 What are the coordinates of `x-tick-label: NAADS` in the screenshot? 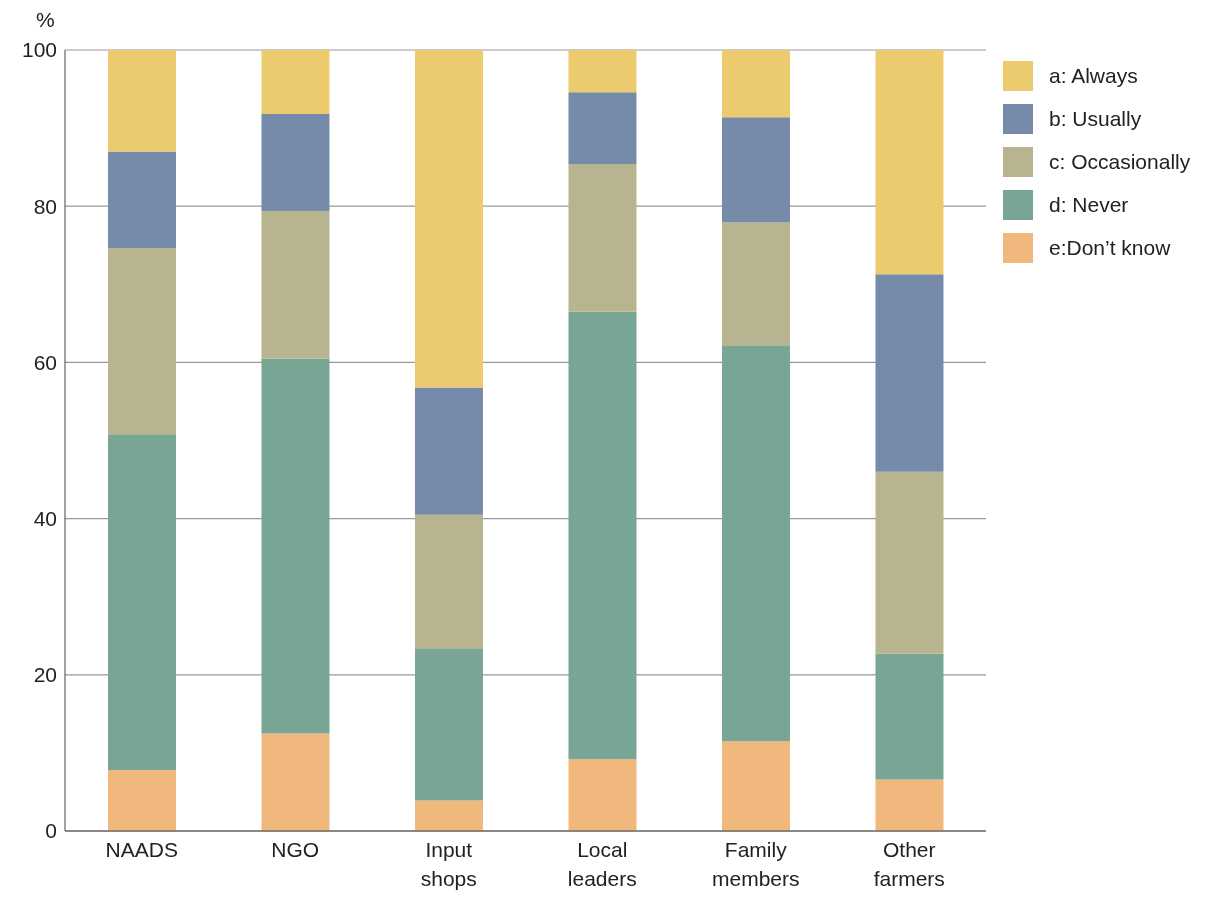 It's located at (141, 849).